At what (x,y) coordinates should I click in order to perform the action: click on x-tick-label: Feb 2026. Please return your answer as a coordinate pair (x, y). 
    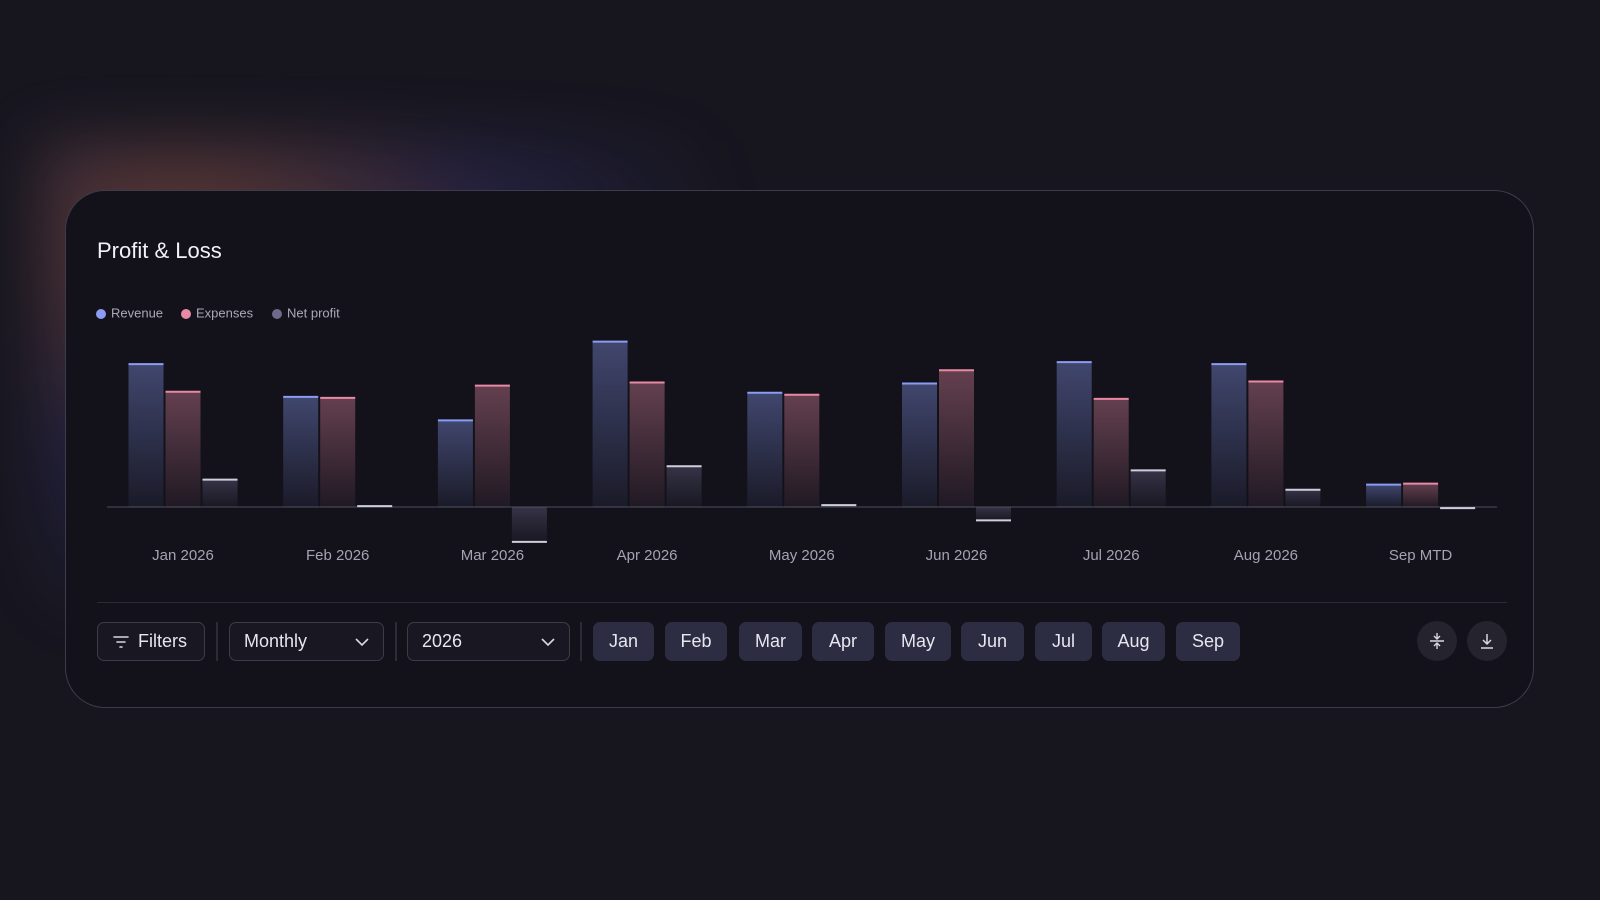
    Looking at the image, I should click on (337, 555).